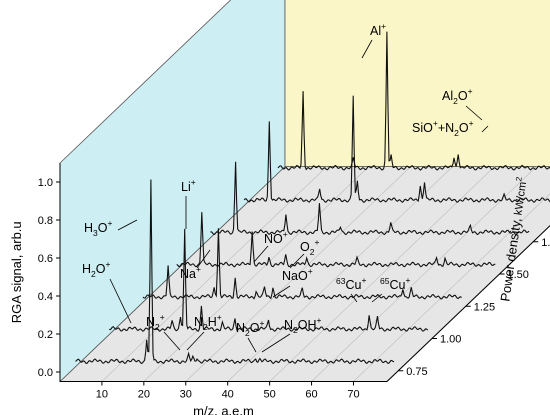 The height and width of the screenshot is (415, 550). Describe the element at coordinates (16, 272) in the screenshot. I see `y-axis-title: RGA signal, arb.u` at that location.